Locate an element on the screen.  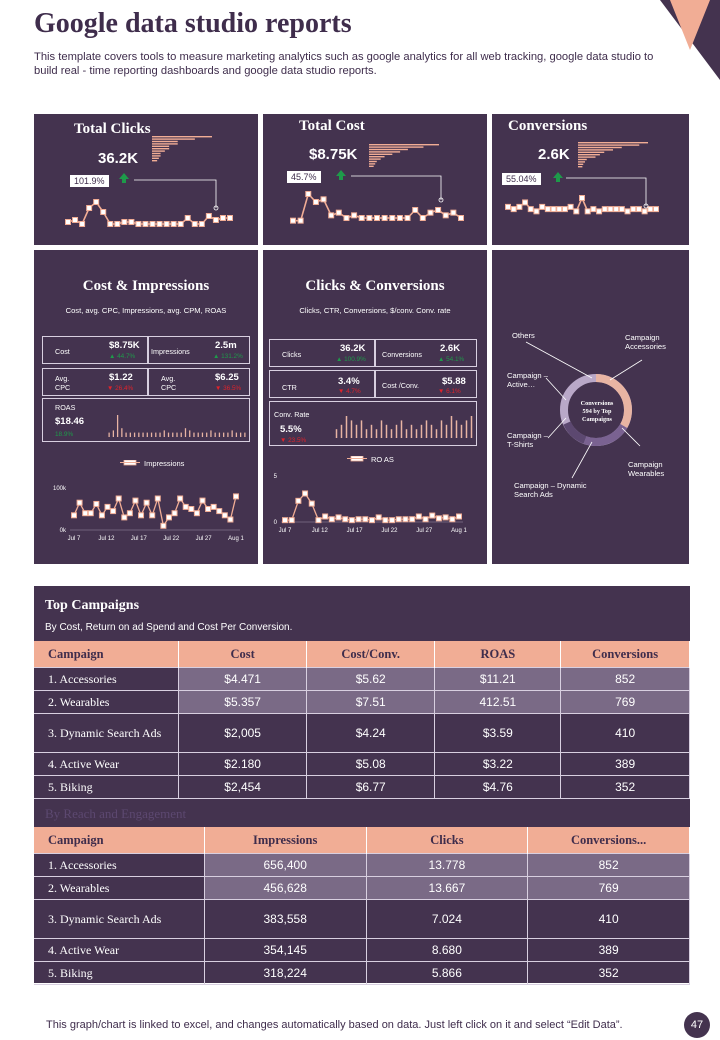
kpi-sparkline-conversions is located at coordinates (582, 178).